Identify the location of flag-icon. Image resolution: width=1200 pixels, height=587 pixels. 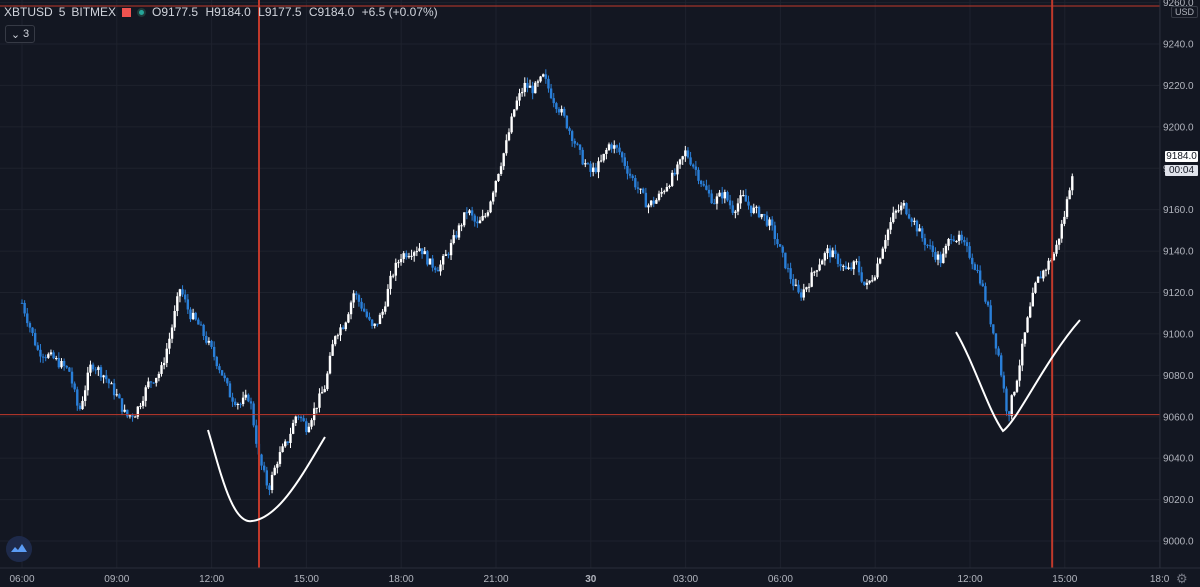
(127, 12).